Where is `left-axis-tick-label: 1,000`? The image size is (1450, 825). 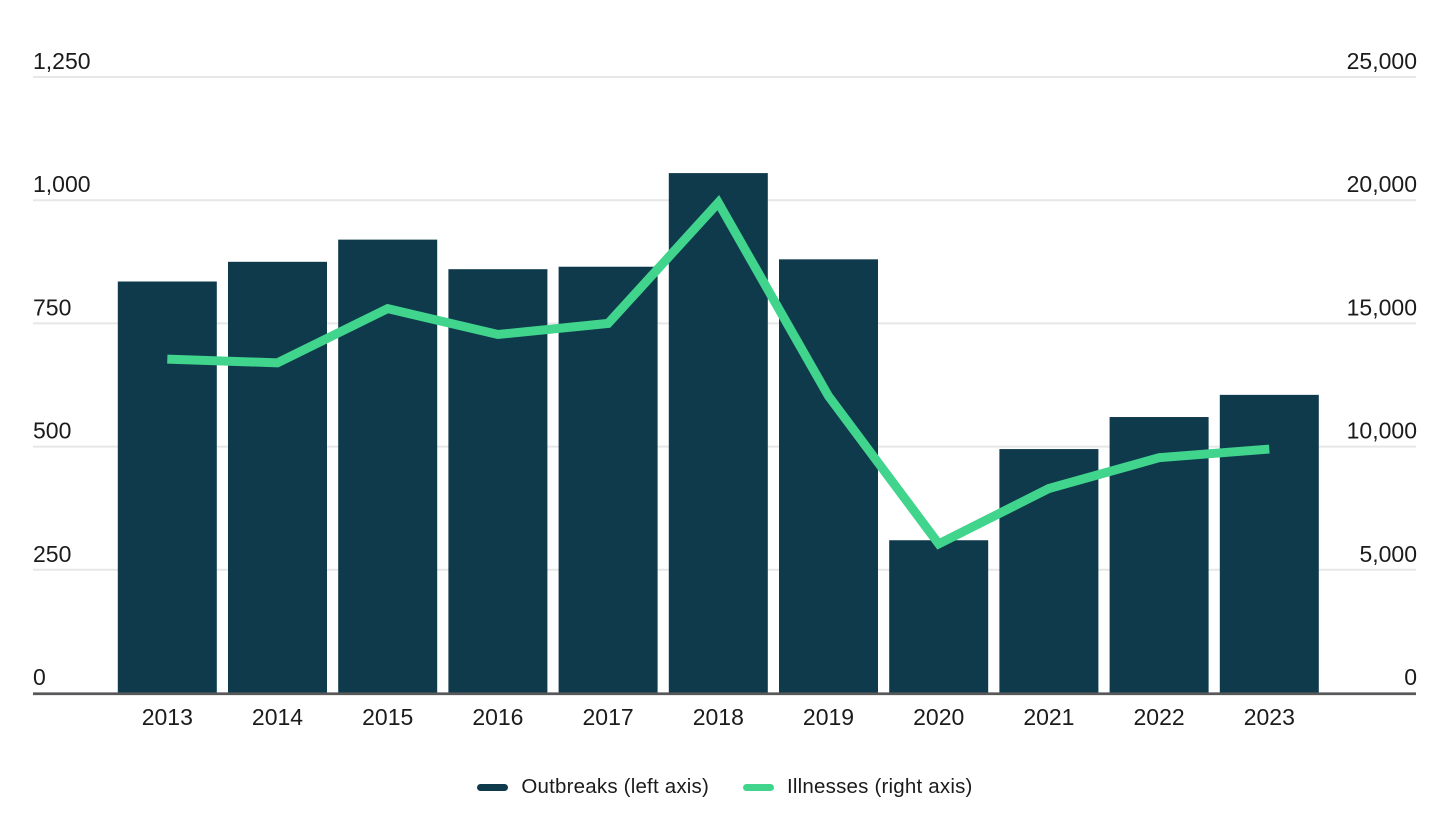 left-axis-tick-label: 1,000 is located at coordinates (62, 184).